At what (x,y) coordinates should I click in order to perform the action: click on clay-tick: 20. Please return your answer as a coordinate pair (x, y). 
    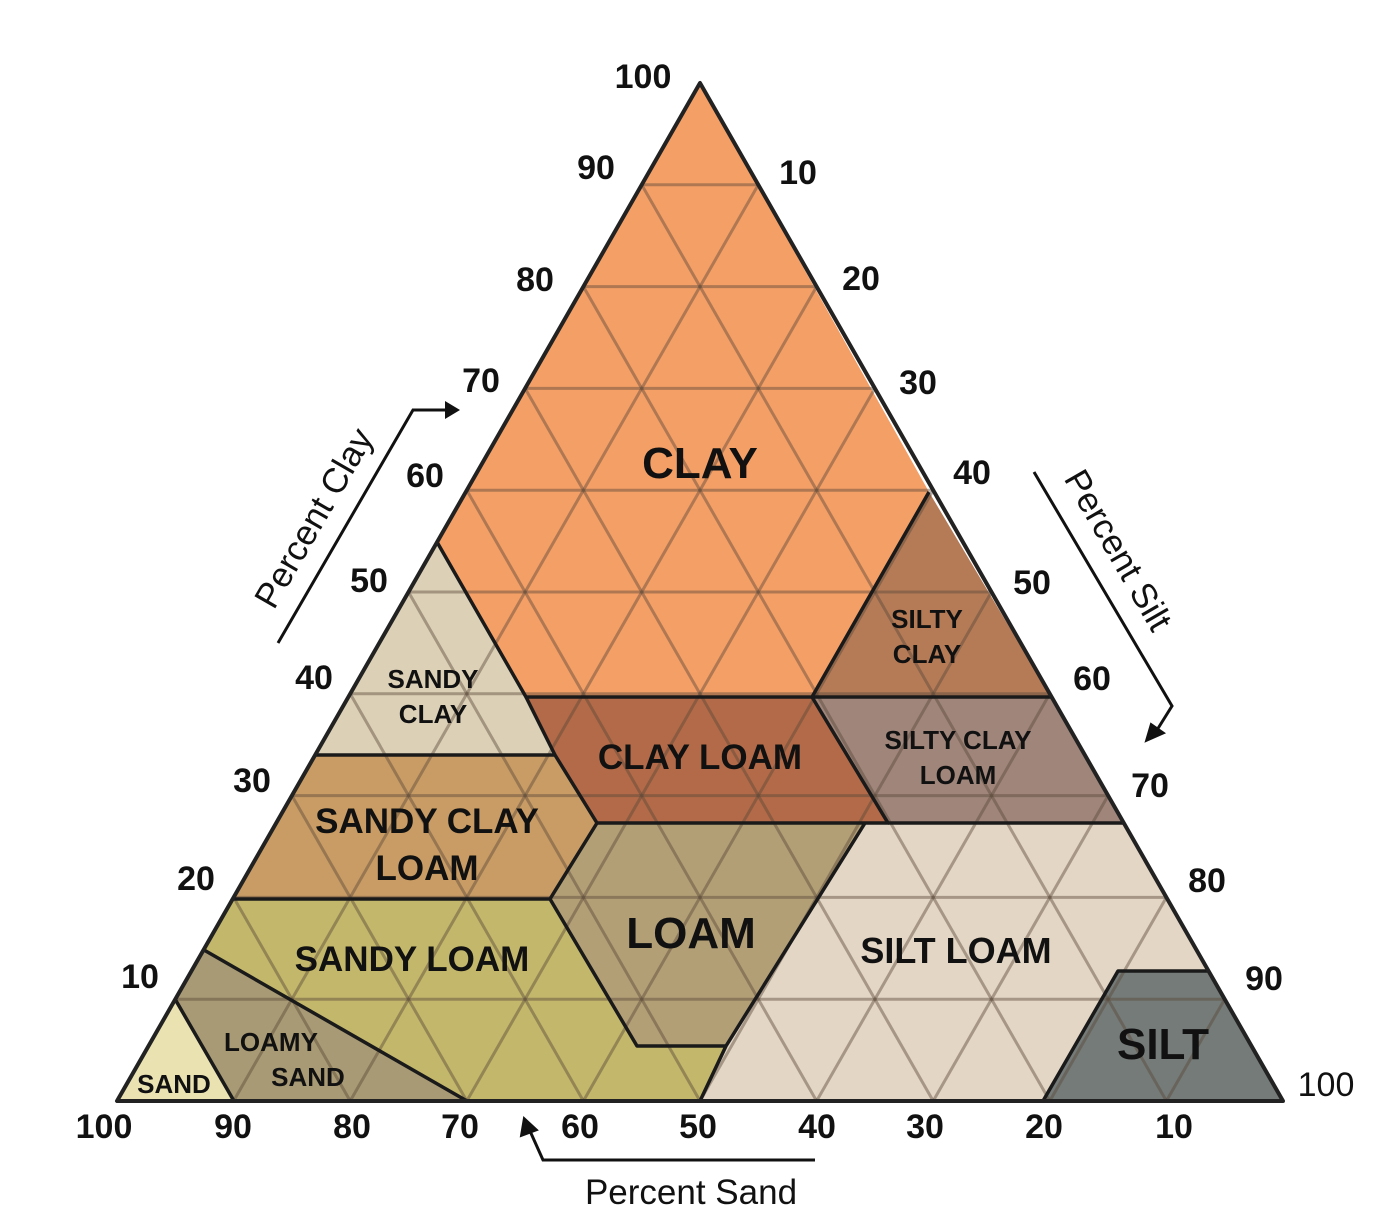
    Looking at the image, I should click on (196, 879).